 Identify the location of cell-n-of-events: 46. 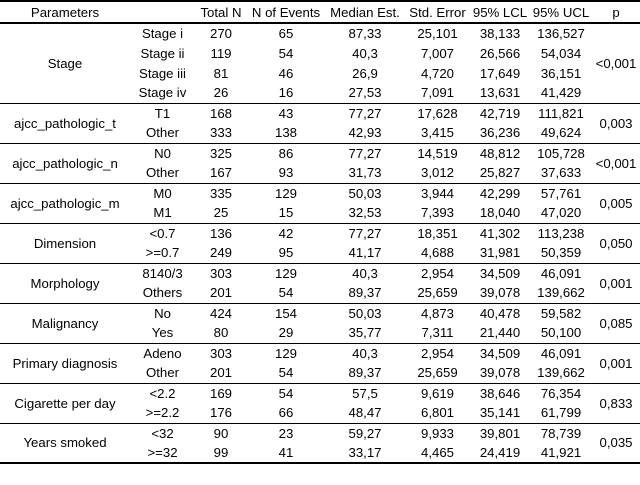
(286, 73).